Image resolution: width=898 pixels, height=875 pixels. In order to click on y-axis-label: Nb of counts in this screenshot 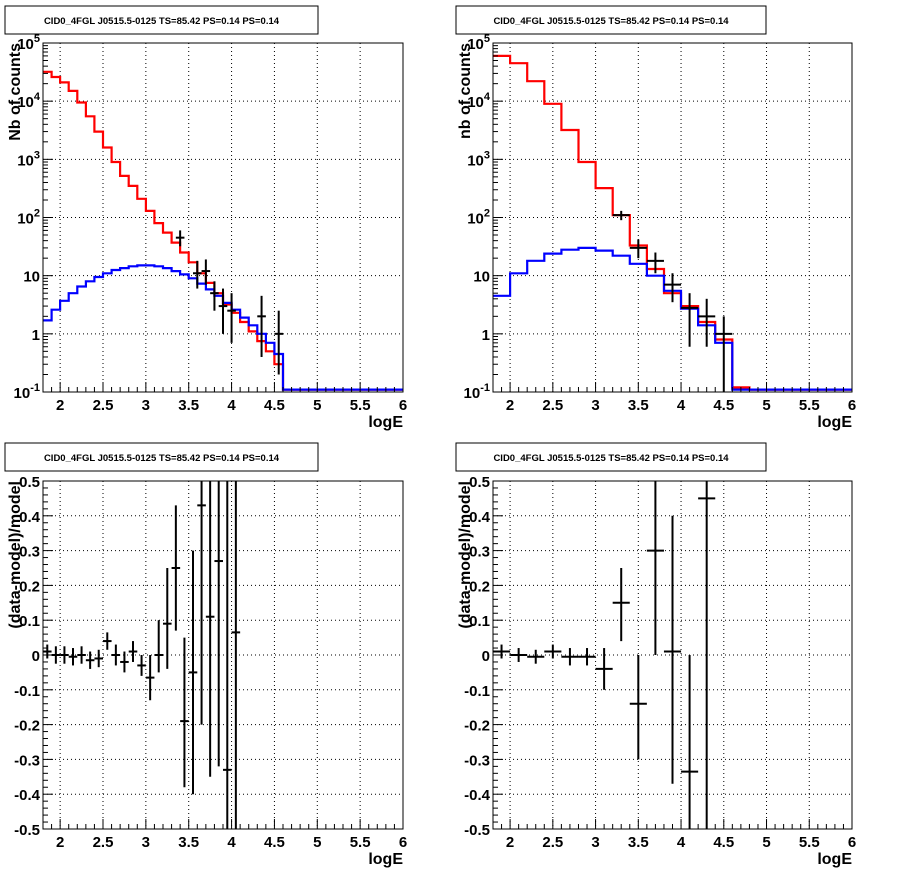, I will do `click(15, 92)`.